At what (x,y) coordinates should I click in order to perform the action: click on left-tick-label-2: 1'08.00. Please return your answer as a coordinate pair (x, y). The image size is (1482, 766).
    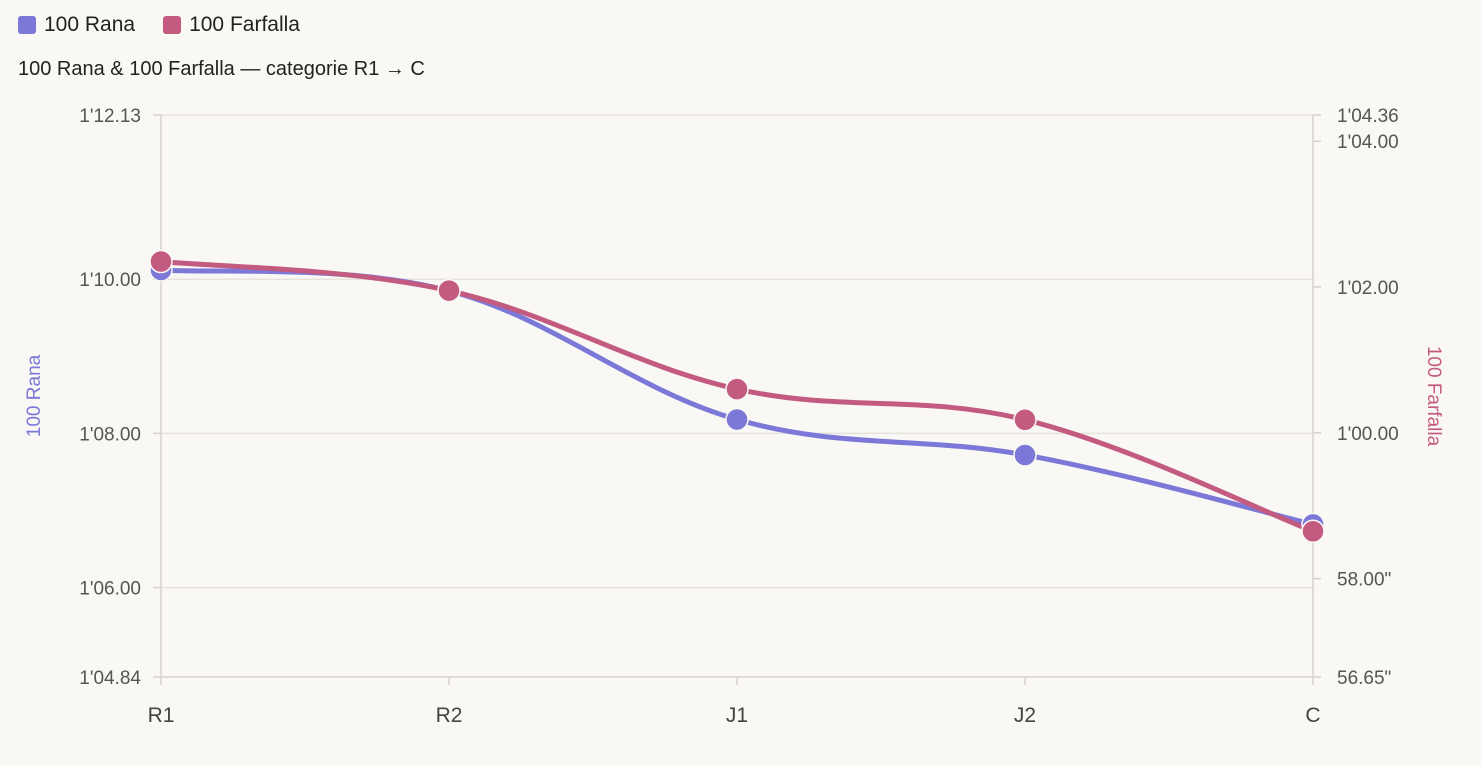
    Looking at the image, I should click on (110, 434).